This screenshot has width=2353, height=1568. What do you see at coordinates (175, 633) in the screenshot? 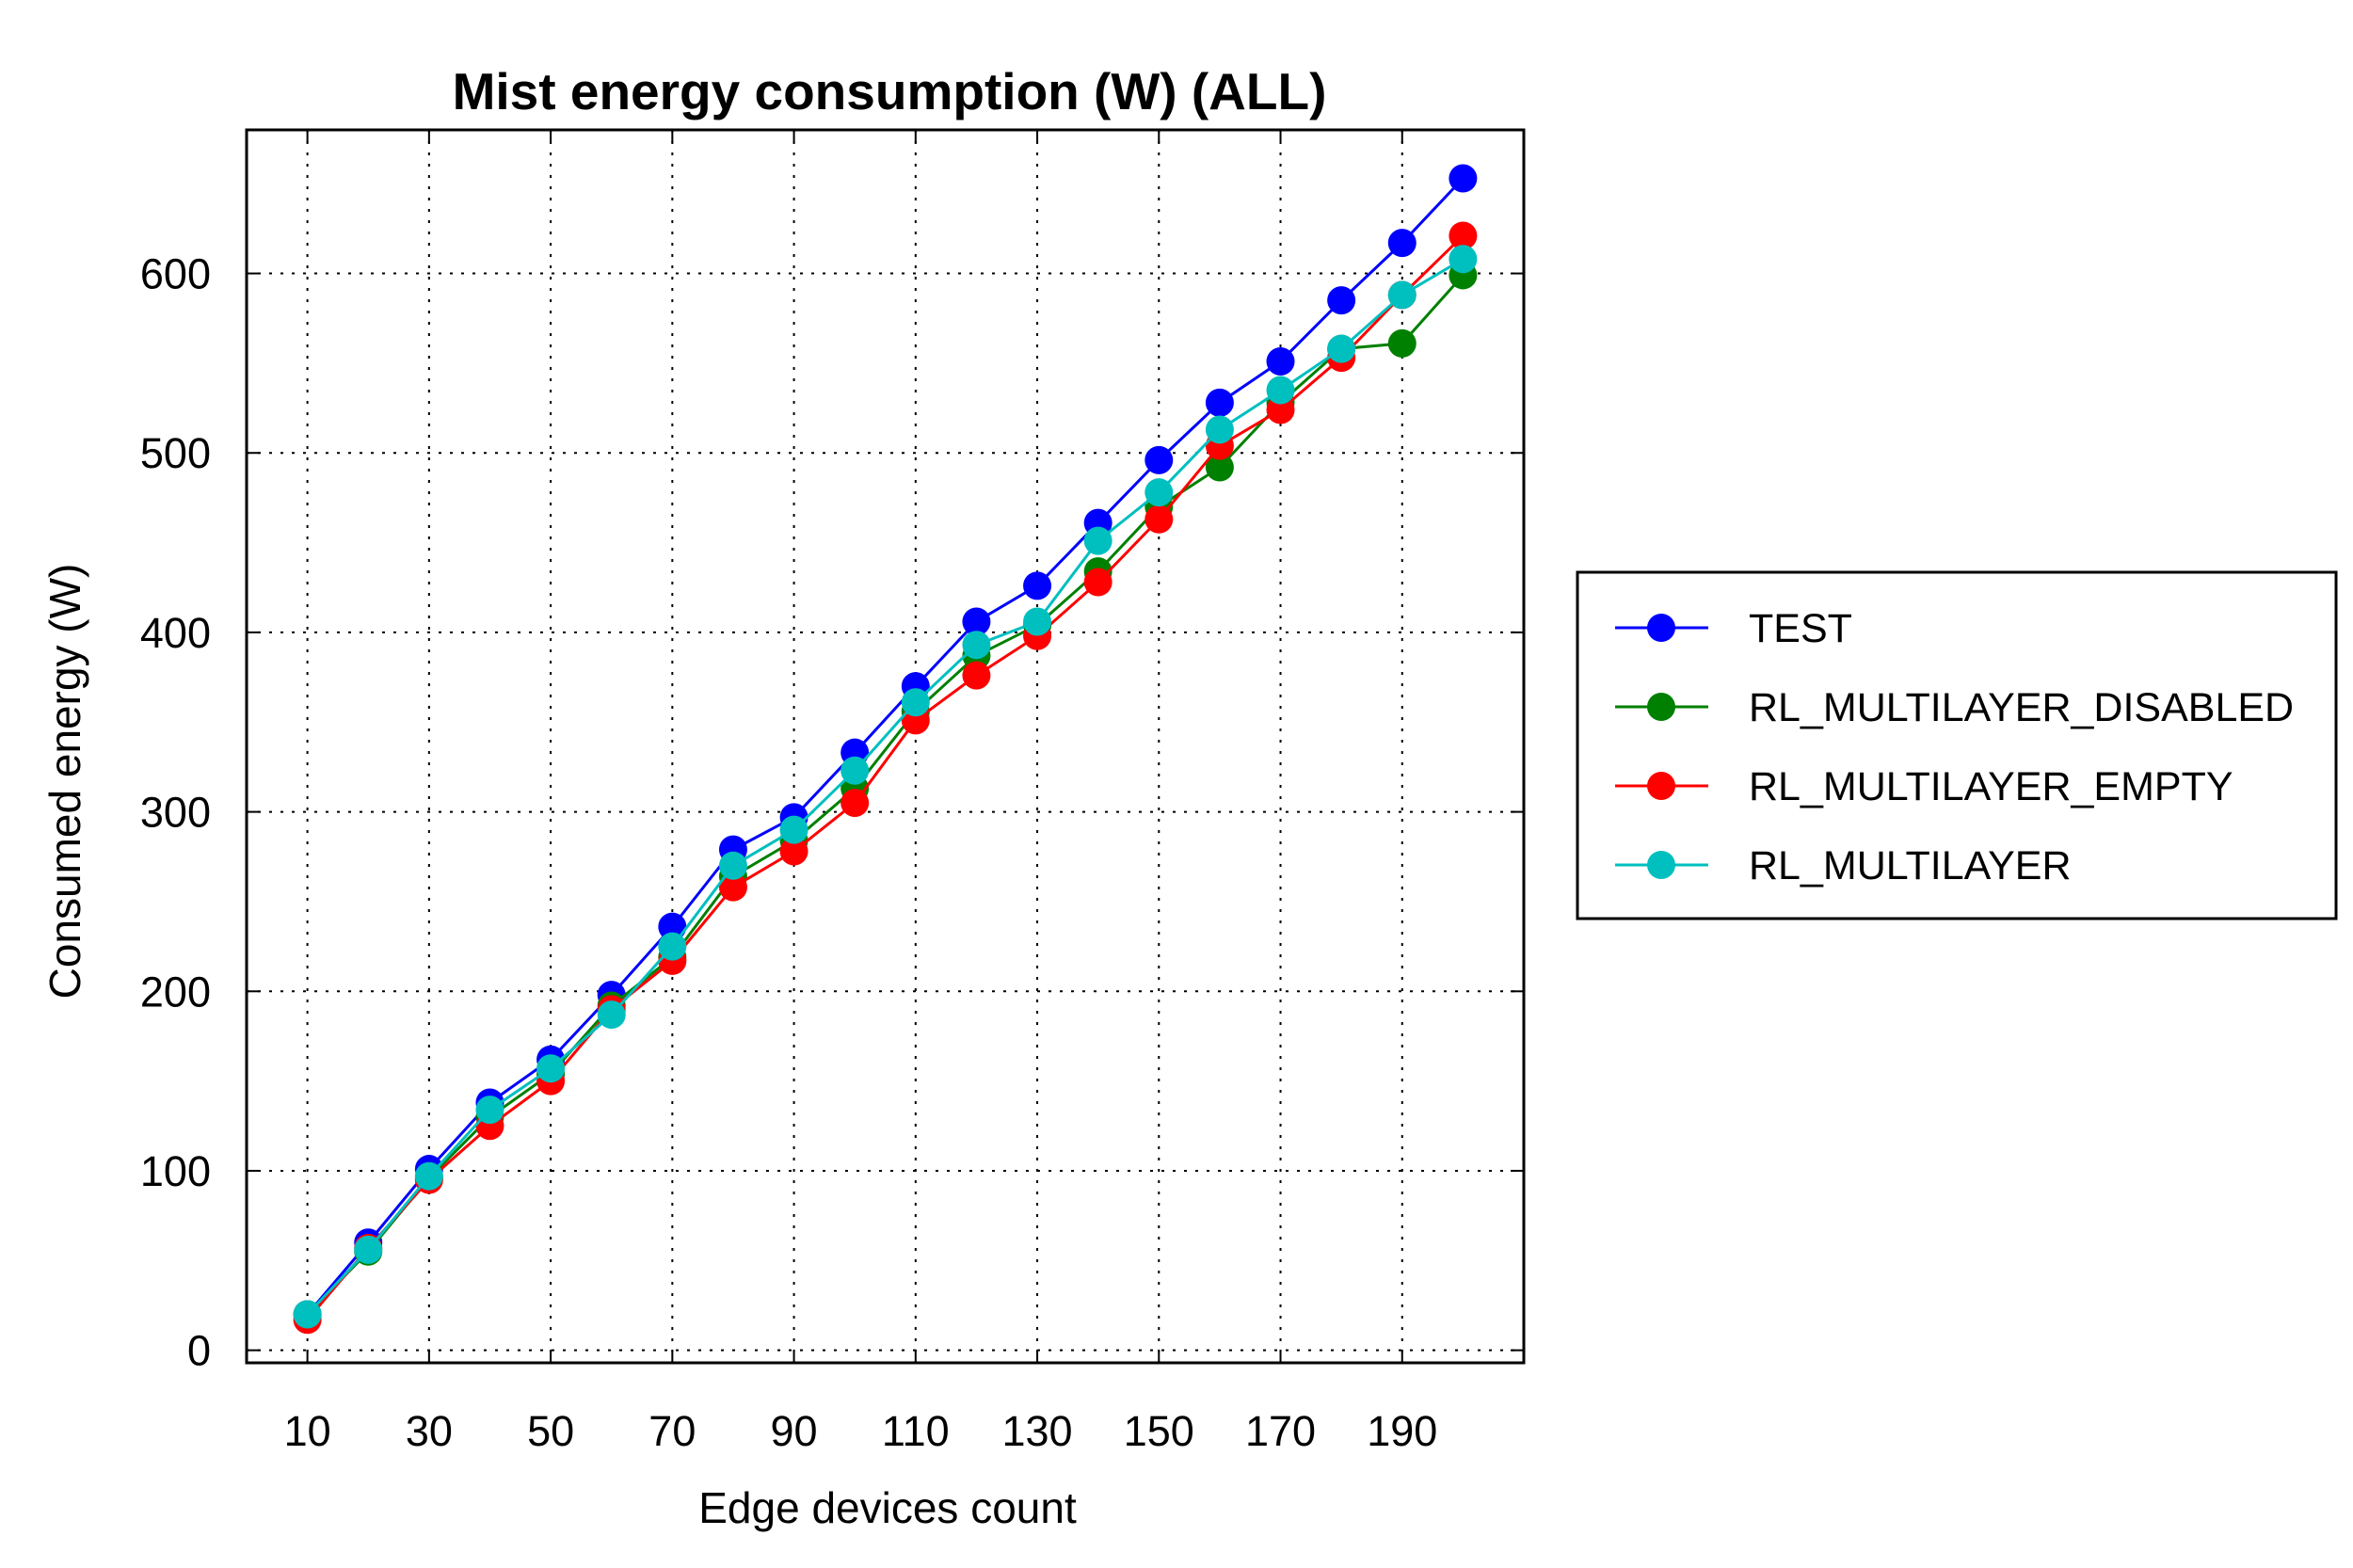
I see `y-tick-label: 400` at bounding box center [175, 633].